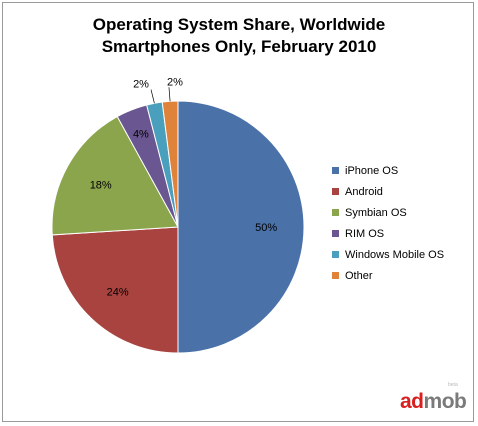 This screenshot has height=426, width=478. What do you see at coordinates (412, 401) in the screenshot?
I see `logo-ad-text: ad` at bounding box center [412, 401].